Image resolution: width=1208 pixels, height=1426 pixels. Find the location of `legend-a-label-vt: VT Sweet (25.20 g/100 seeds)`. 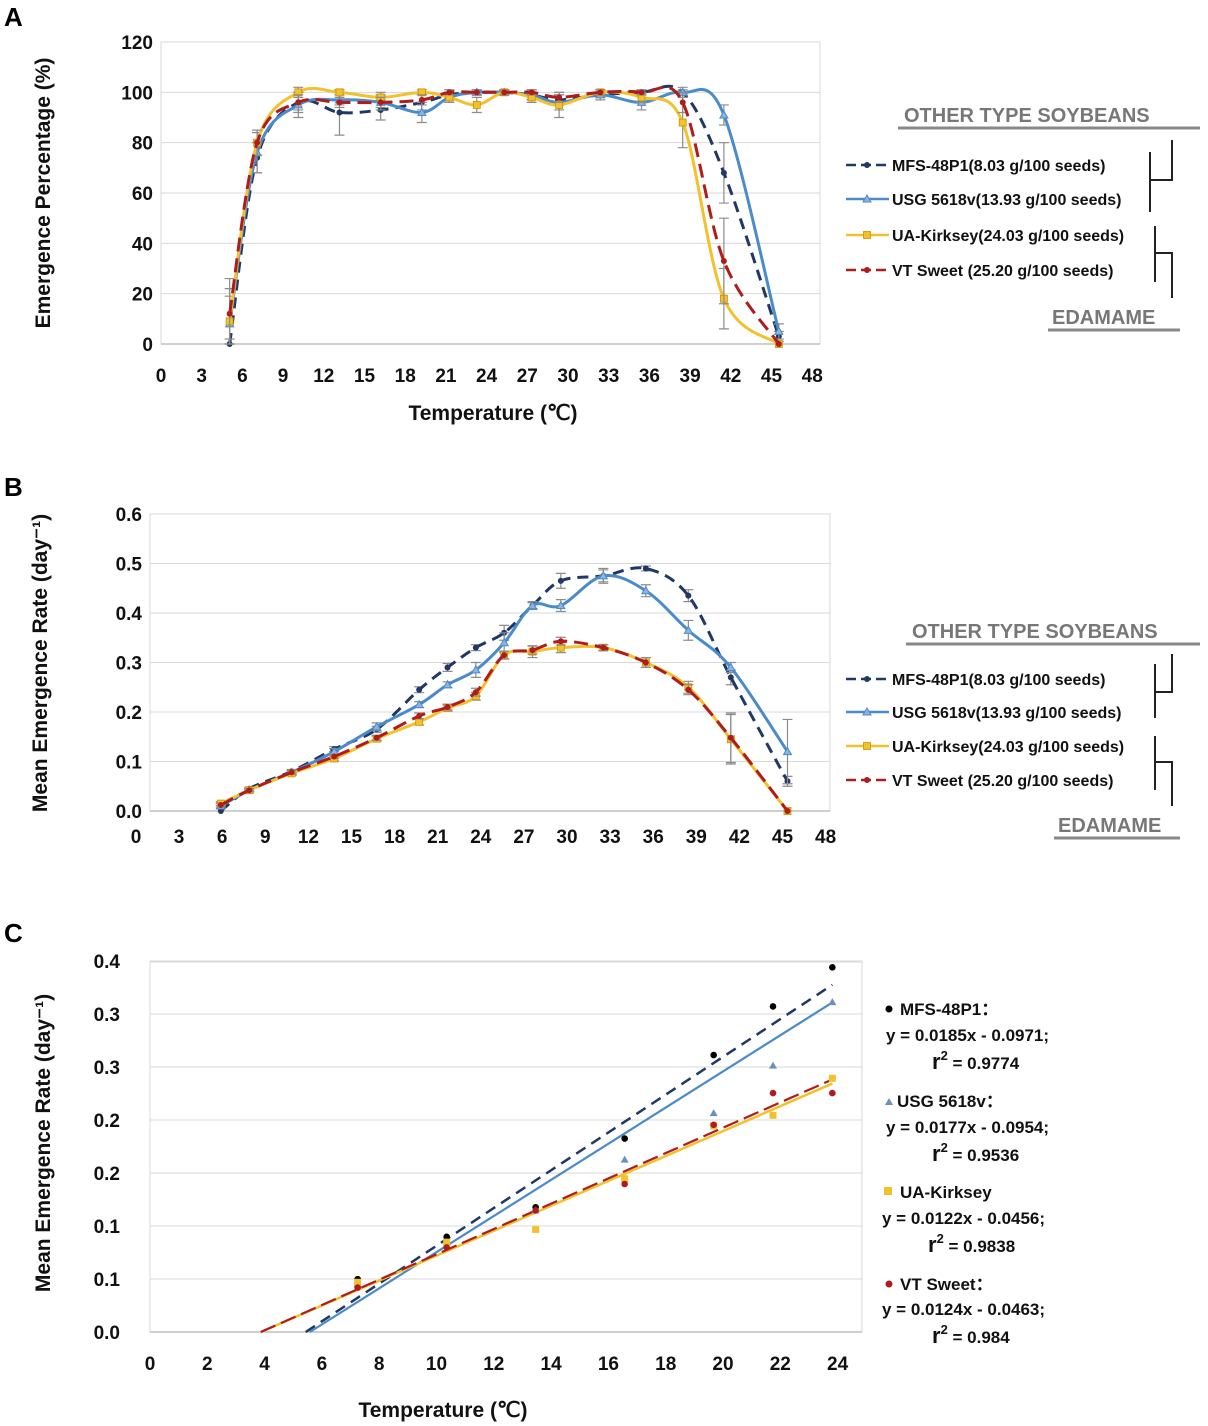

legend-a-label-vt: VT Sweet (25.20 g/100 seeds) is located at coordinates (1002, 271).